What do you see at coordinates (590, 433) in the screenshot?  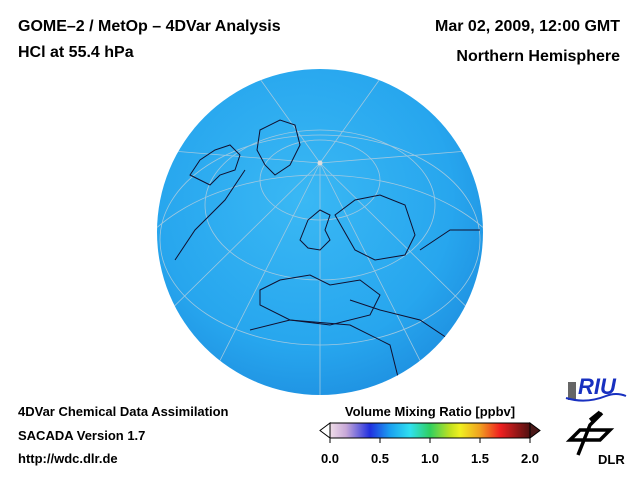 I see `dlr-logo-icon` at bounding box center [590, 433].